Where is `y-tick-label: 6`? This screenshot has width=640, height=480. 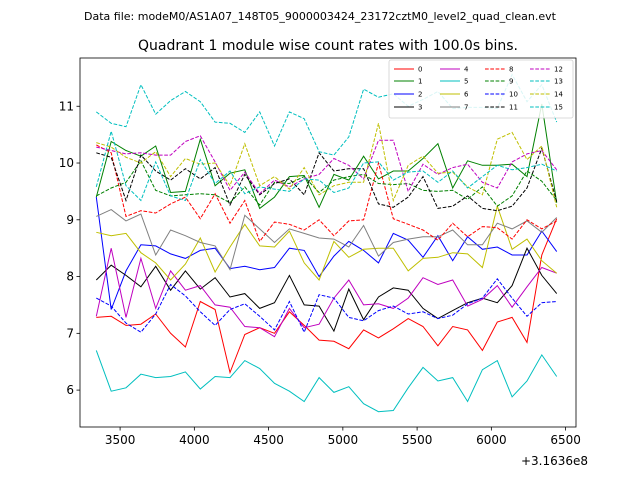
y-tick-label: 6 is located at coordinates (70, 390).